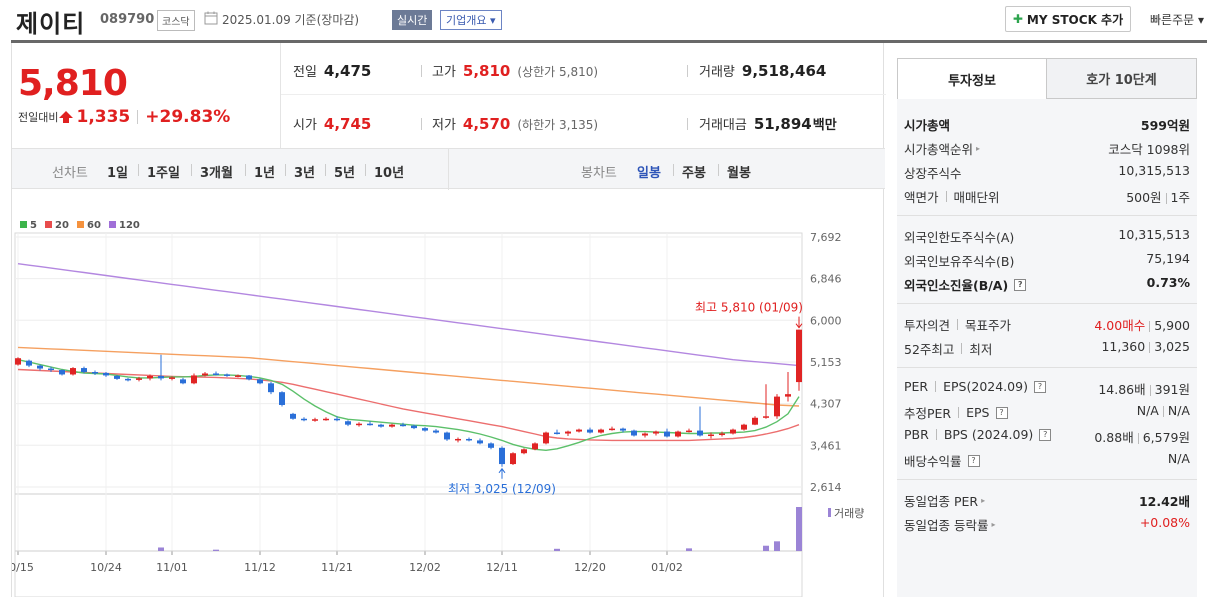  What do you see at coordinates (265, 173) in the screenshot?
I see `period-1y: 1년` at bounding box center [265, 173].